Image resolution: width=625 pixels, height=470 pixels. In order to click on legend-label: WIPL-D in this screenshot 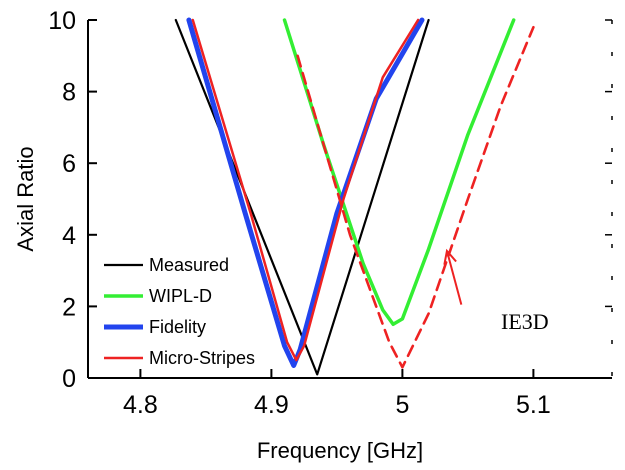, I will do `click(180, 296)`.